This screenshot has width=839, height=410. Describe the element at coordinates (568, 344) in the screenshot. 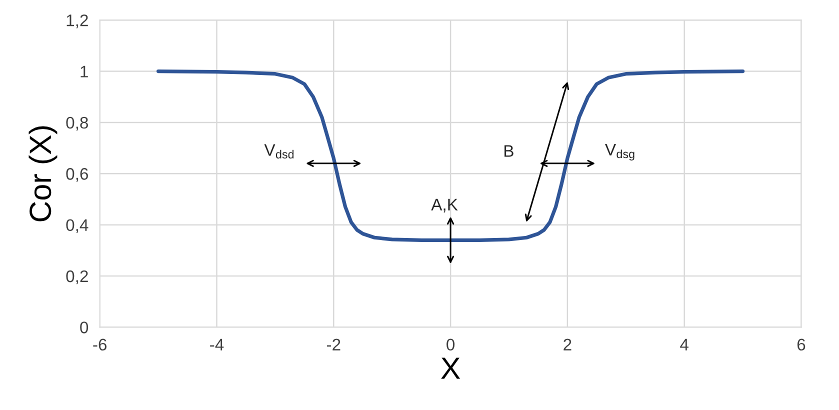

I see `x-tick-label: 2` at that location.